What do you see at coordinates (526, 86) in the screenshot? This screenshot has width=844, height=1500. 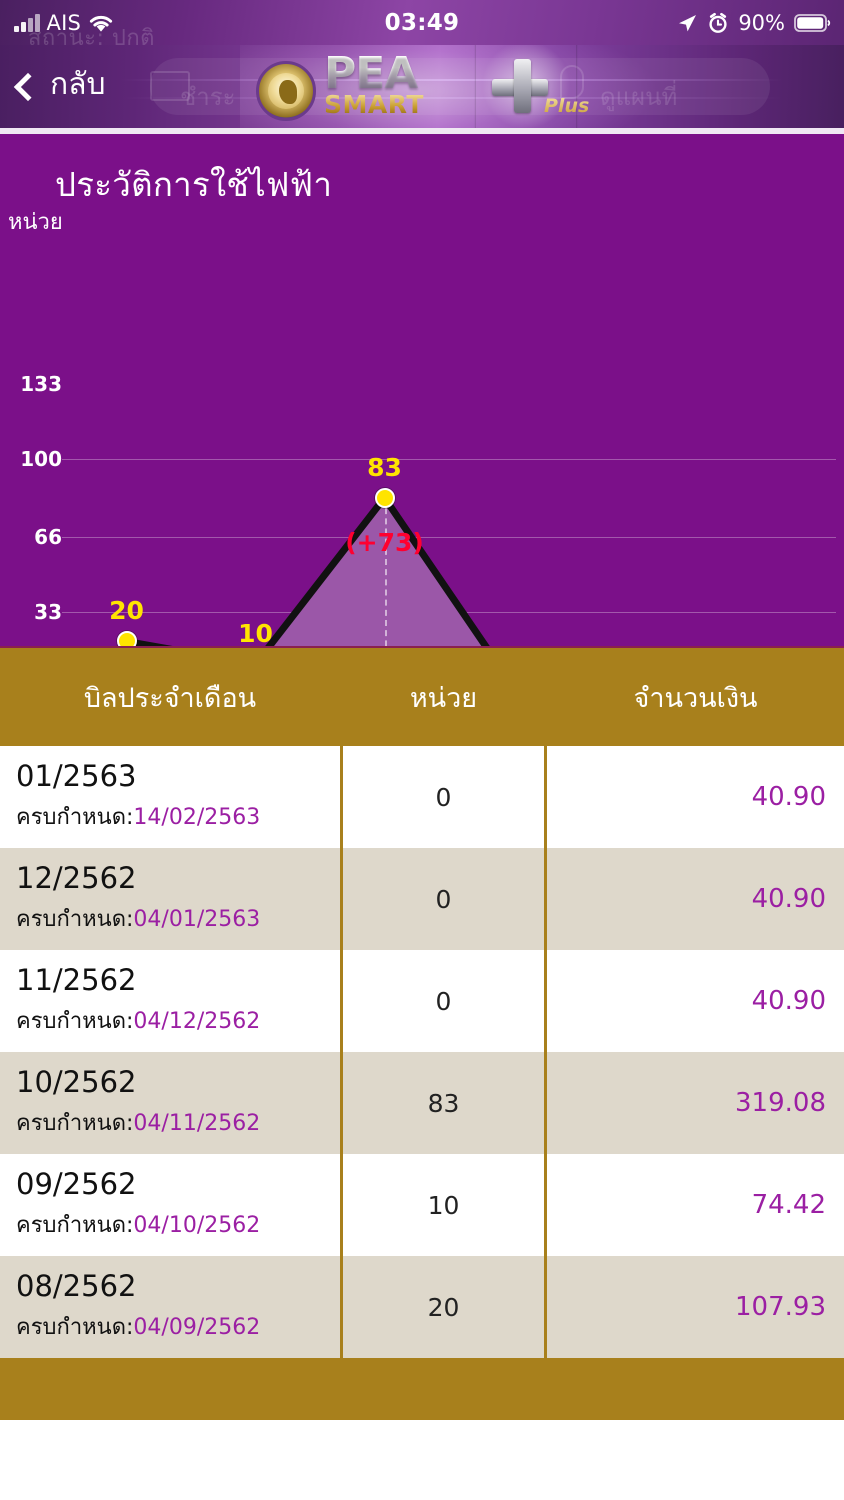 I see `plus-symbol-icon` at bounding box center [526, 86].